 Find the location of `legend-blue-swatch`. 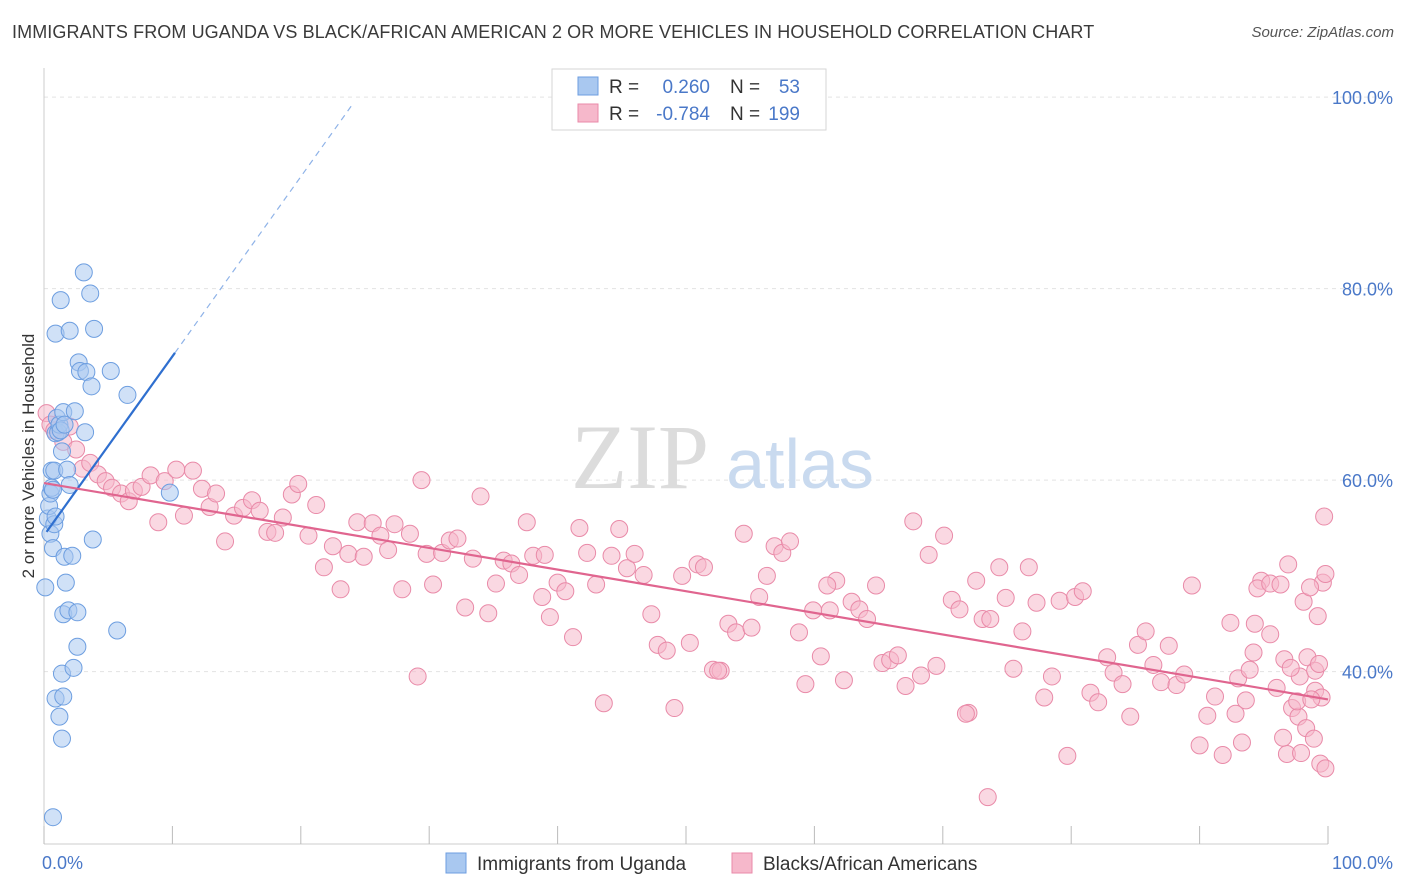

legend-blue-swatch is located at coordinates (588, 86).